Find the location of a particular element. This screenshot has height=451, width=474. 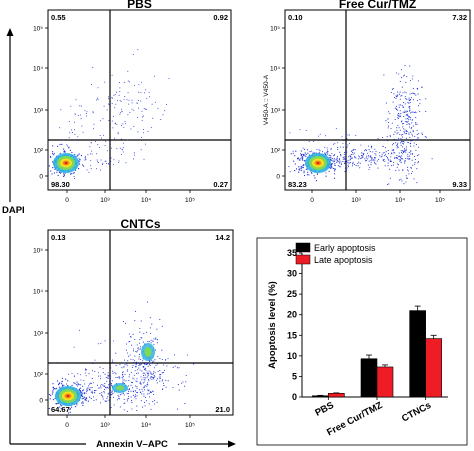

y-tick-label: 10⁵ is located at coordinates (38, 29).